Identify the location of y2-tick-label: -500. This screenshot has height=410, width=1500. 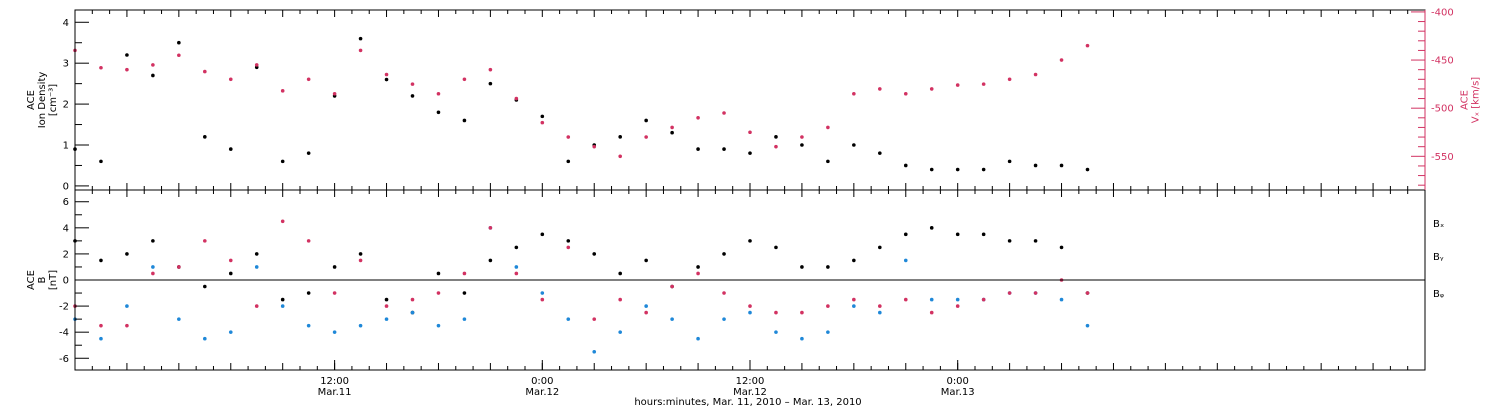
(1442, 109).